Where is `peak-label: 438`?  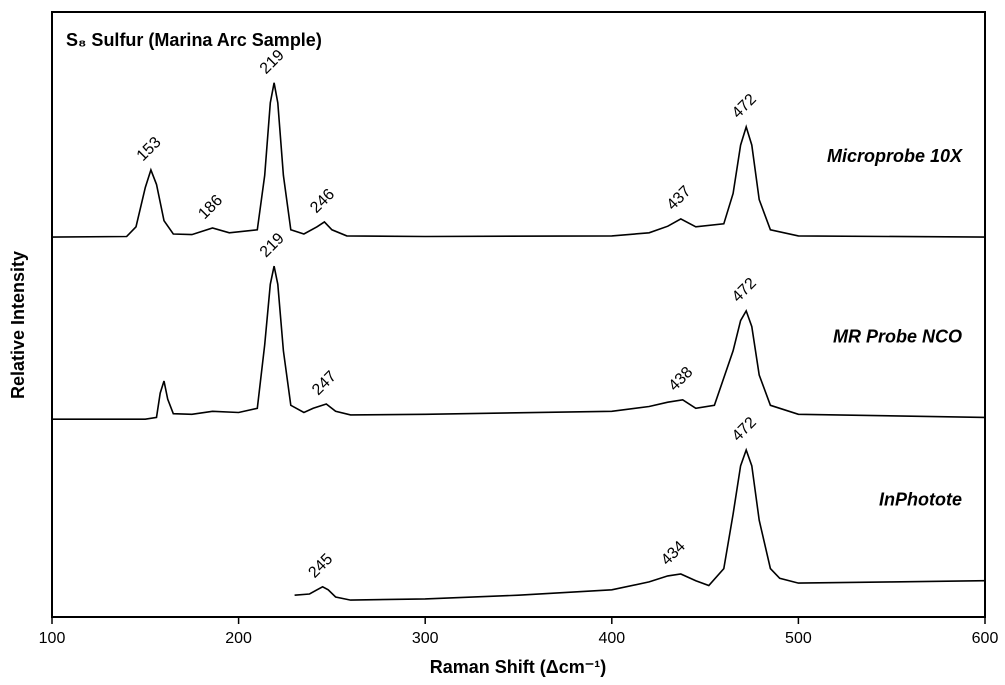 peak-label: 438 is located at coordinates (681, 379).